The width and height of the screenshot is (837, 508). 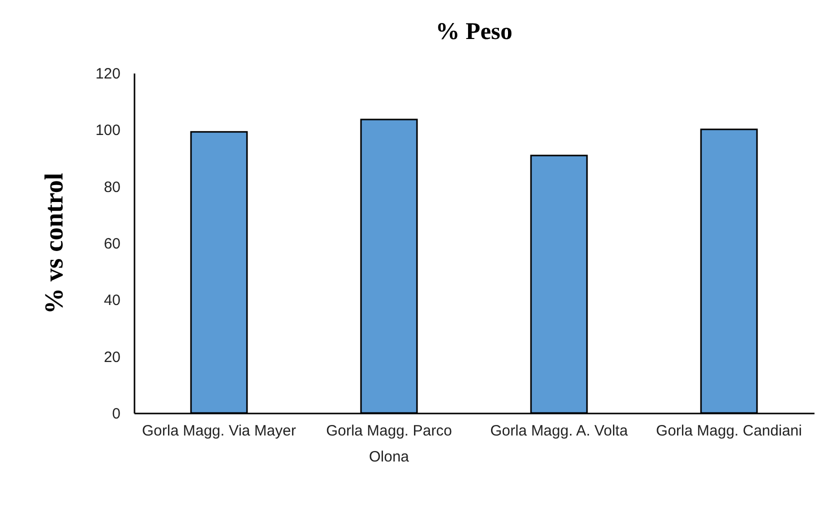 What do you see at coordinates (112, 357) in the screenshot?
I see `y-tick-label: 20` at bounding box center [112, 357].